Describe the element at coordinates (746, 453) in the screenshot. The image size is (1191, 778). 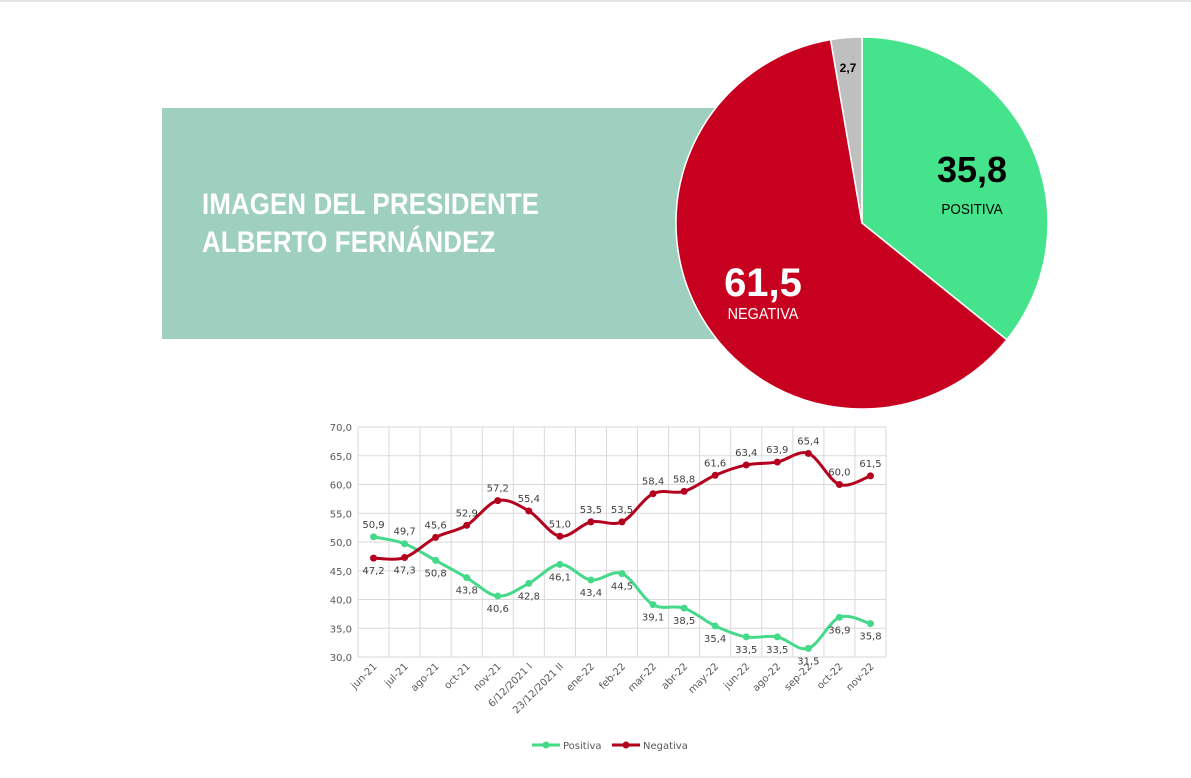
I see `data-label-negativa: 63,4` at that location.